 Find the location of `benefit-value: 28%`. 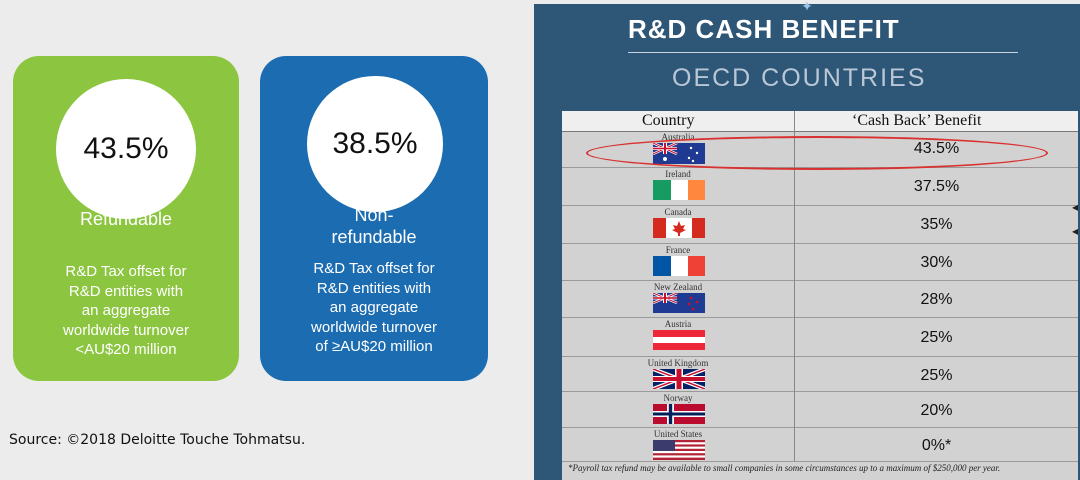

benefit-value: 28% is located at coordinates (936, 299).